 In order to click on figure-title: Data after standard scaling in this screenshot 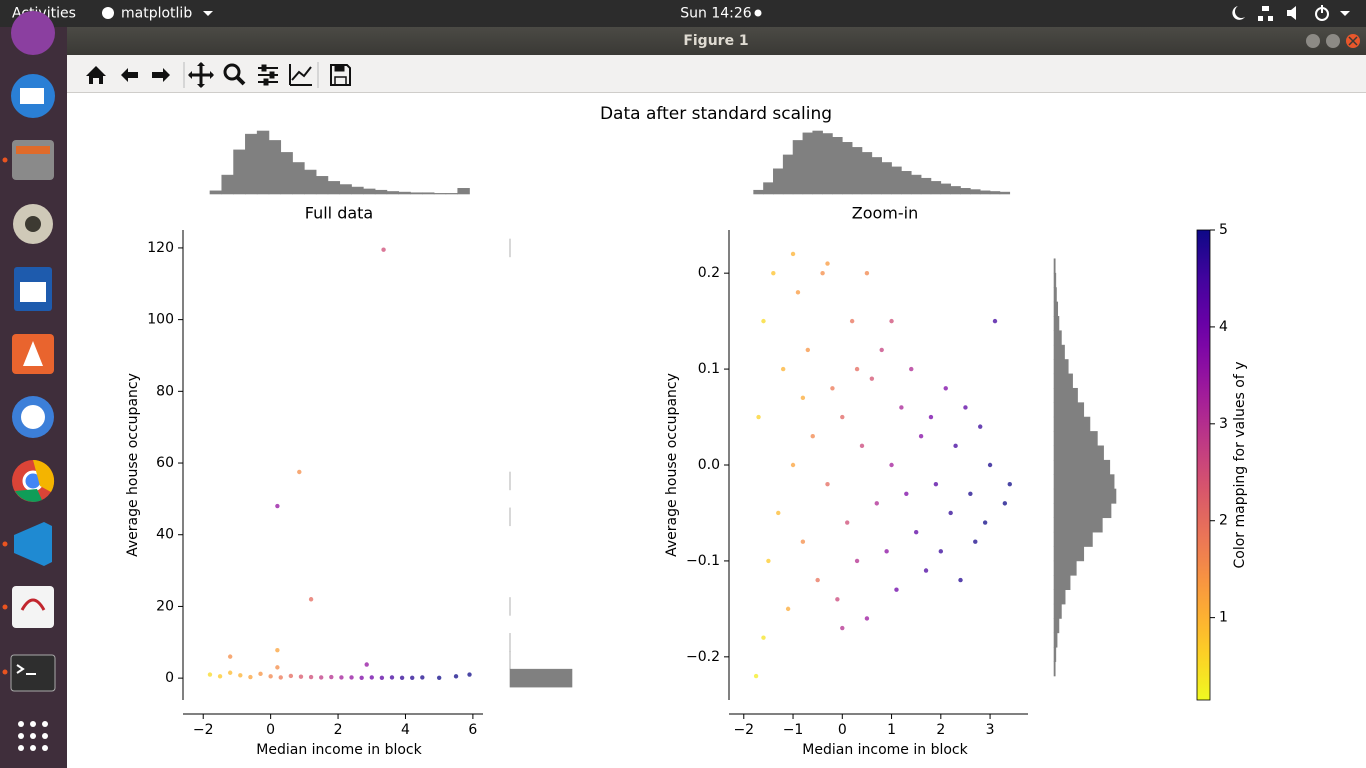, I will do `click(716, 114)`.